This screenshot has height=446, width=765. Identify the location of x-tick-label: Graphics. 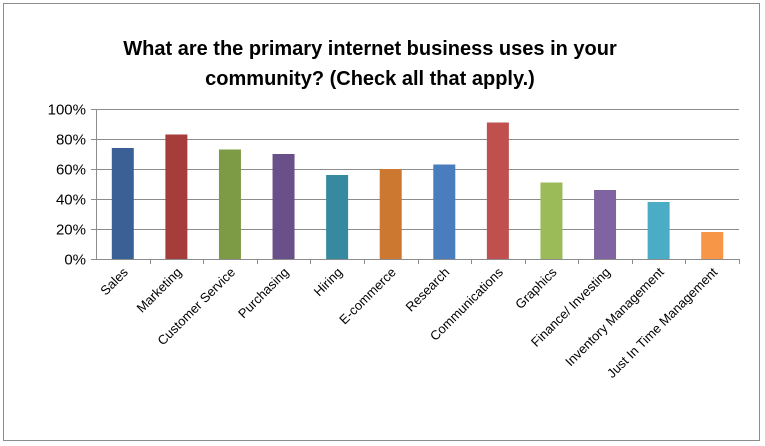
(536, 288).